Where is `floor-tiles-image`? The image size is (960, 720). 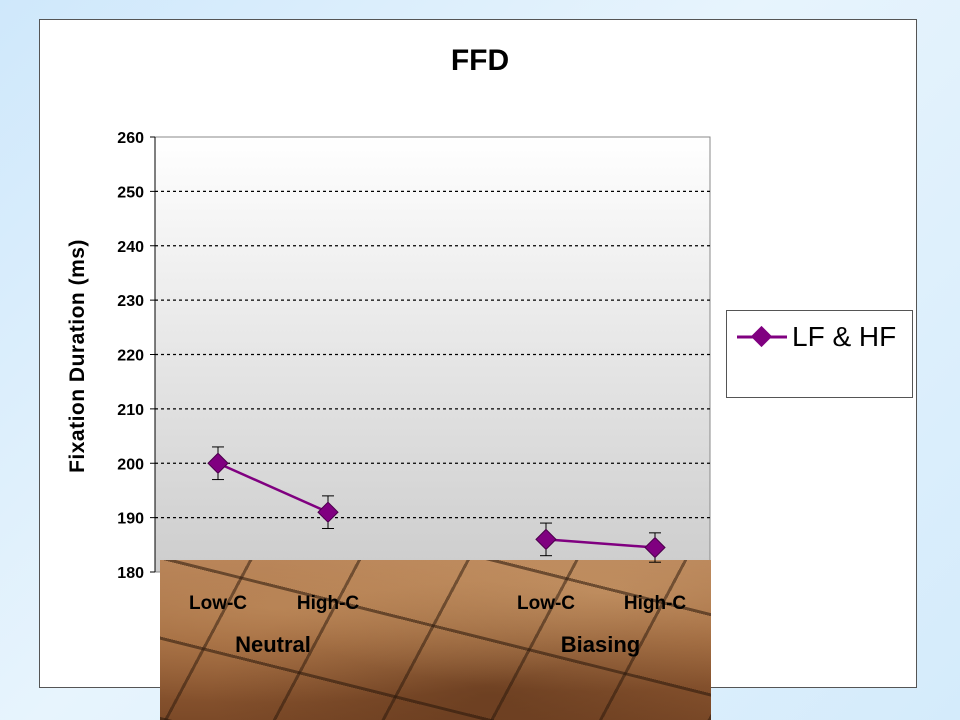
floor-tiles-image is located at coordinates (435, 640).